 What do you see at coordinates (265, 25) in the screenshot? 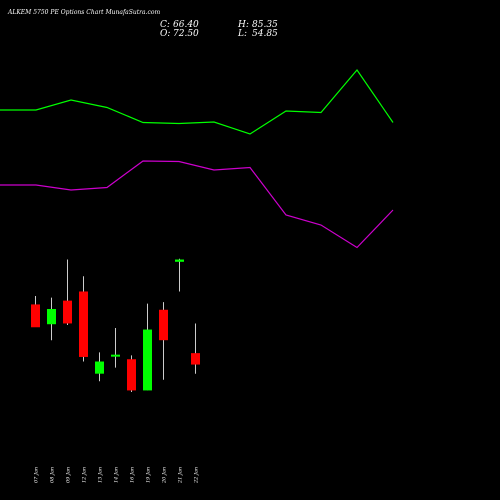
I see `high-value: 85.35` at bounding box center [265, 25].